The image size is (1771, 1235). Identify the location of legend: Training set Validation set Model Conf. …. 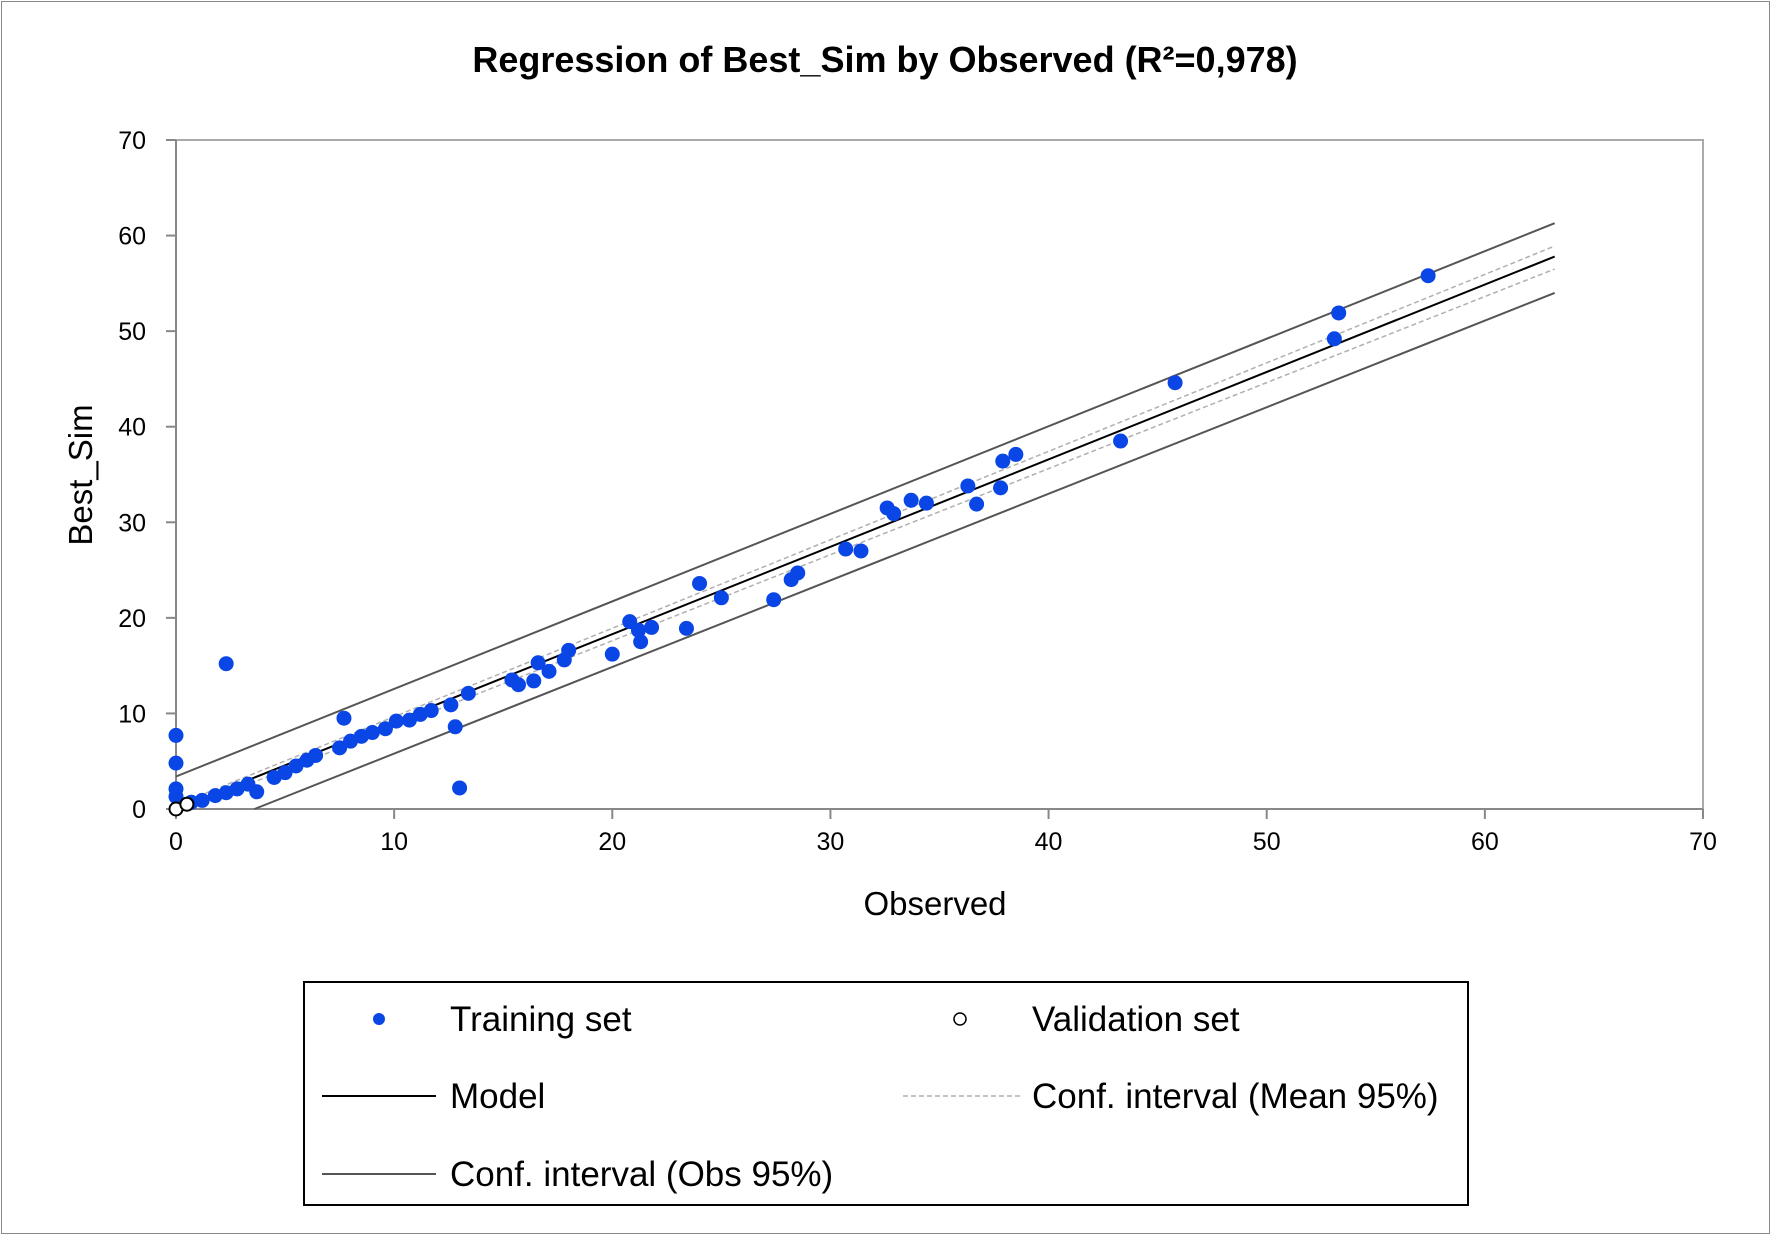
(886, 1093).